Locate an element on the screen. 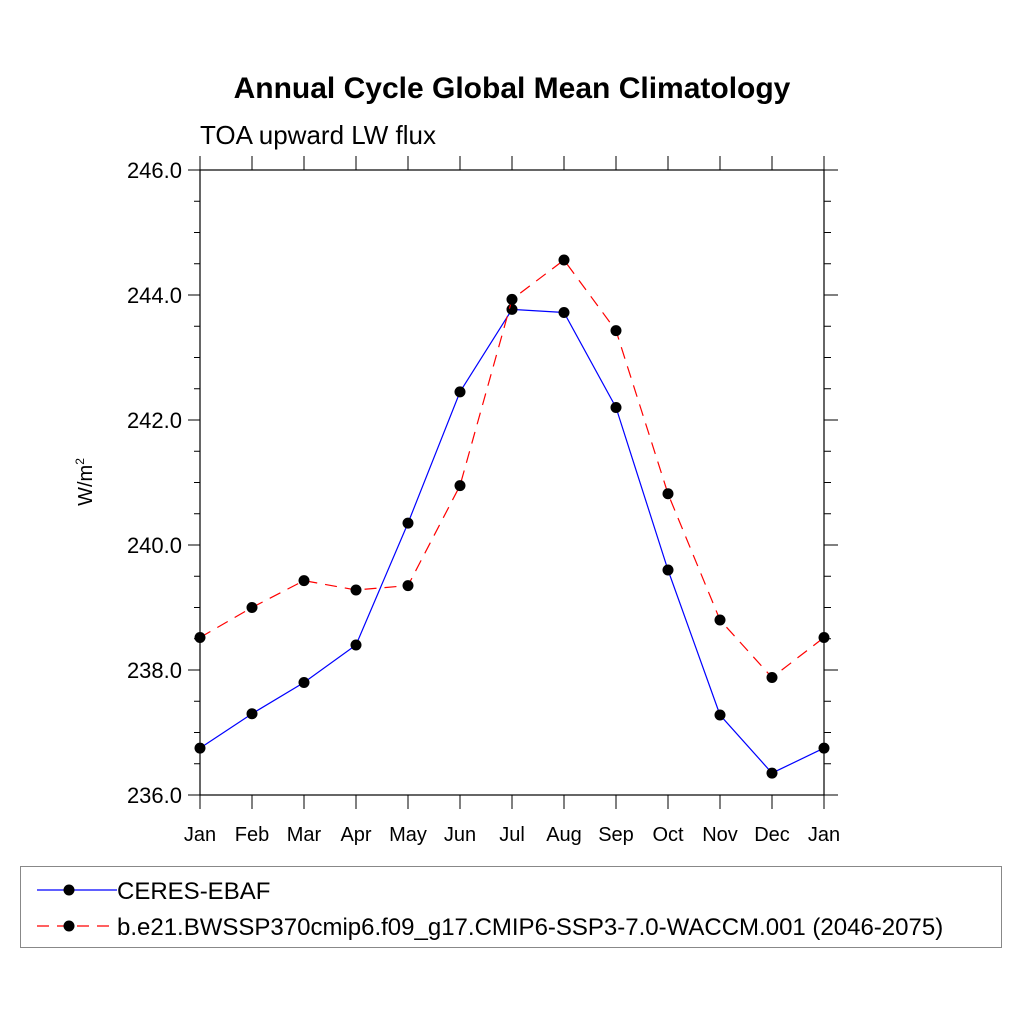  x-tick-label: Nov is located at coordinates (720, 835).